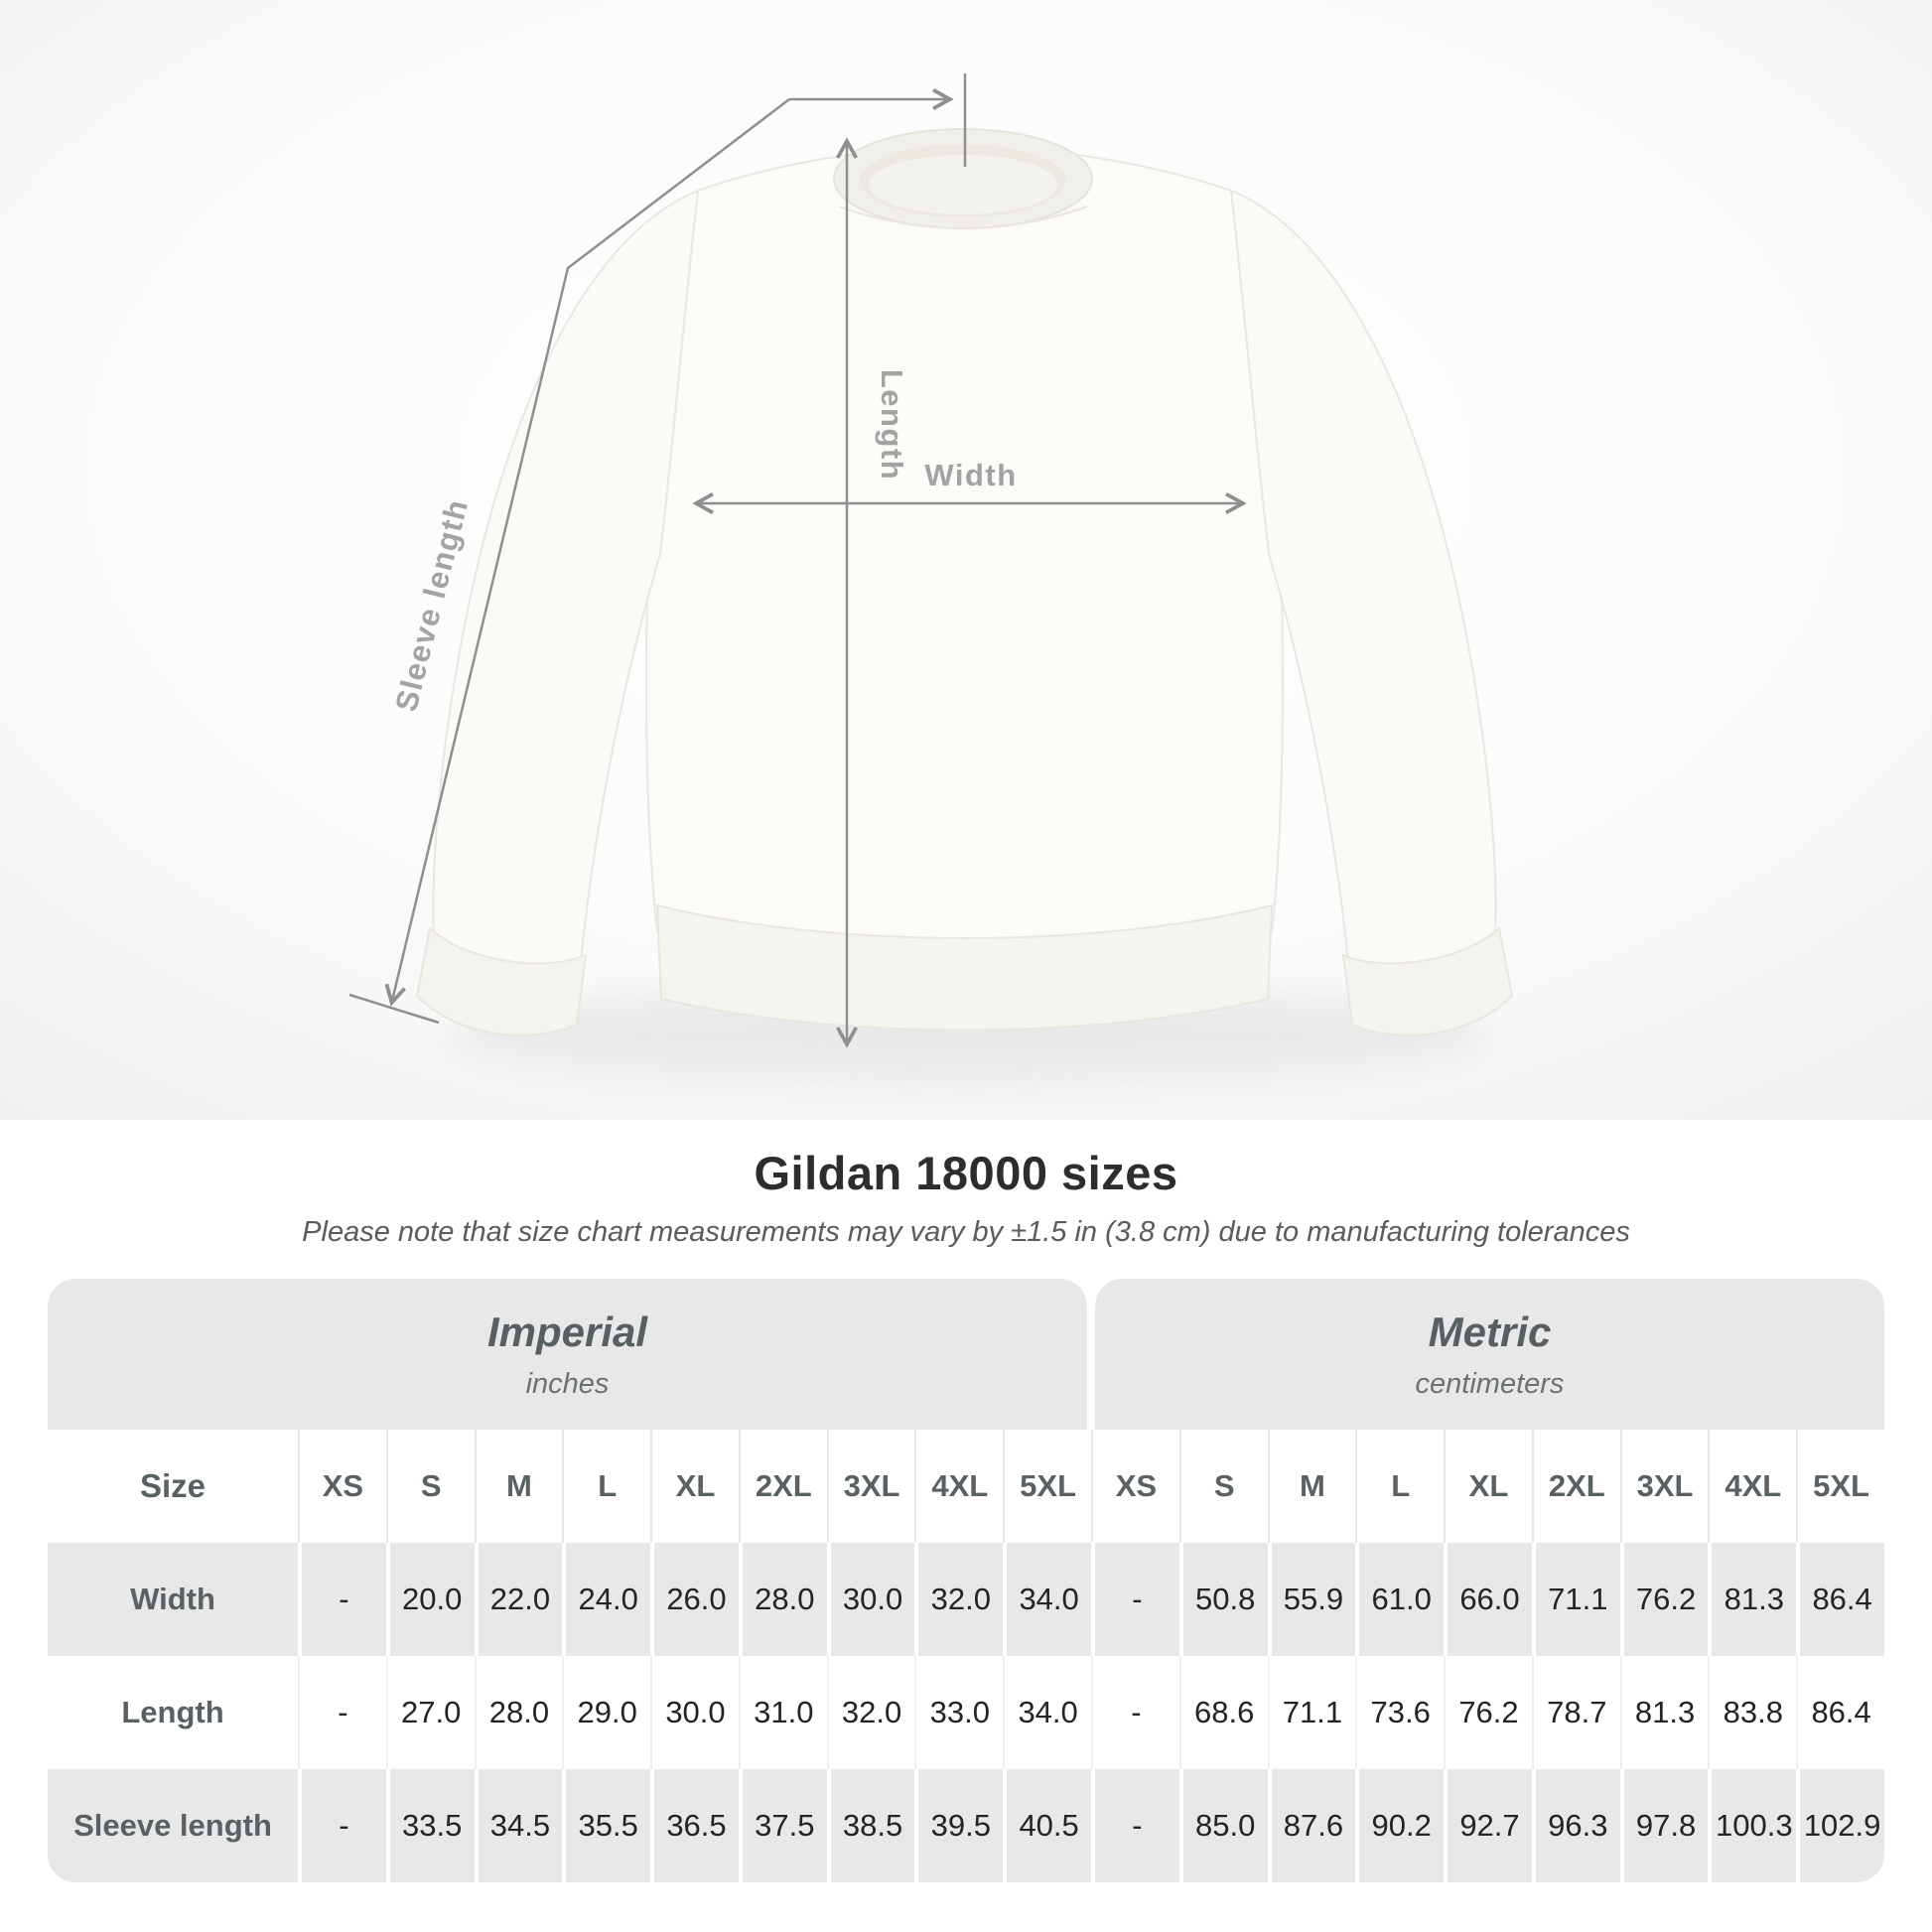 The height and width of the screenshot is (1932, 1932). I want to click on table-cell: 24.0, so click(606, 1600).